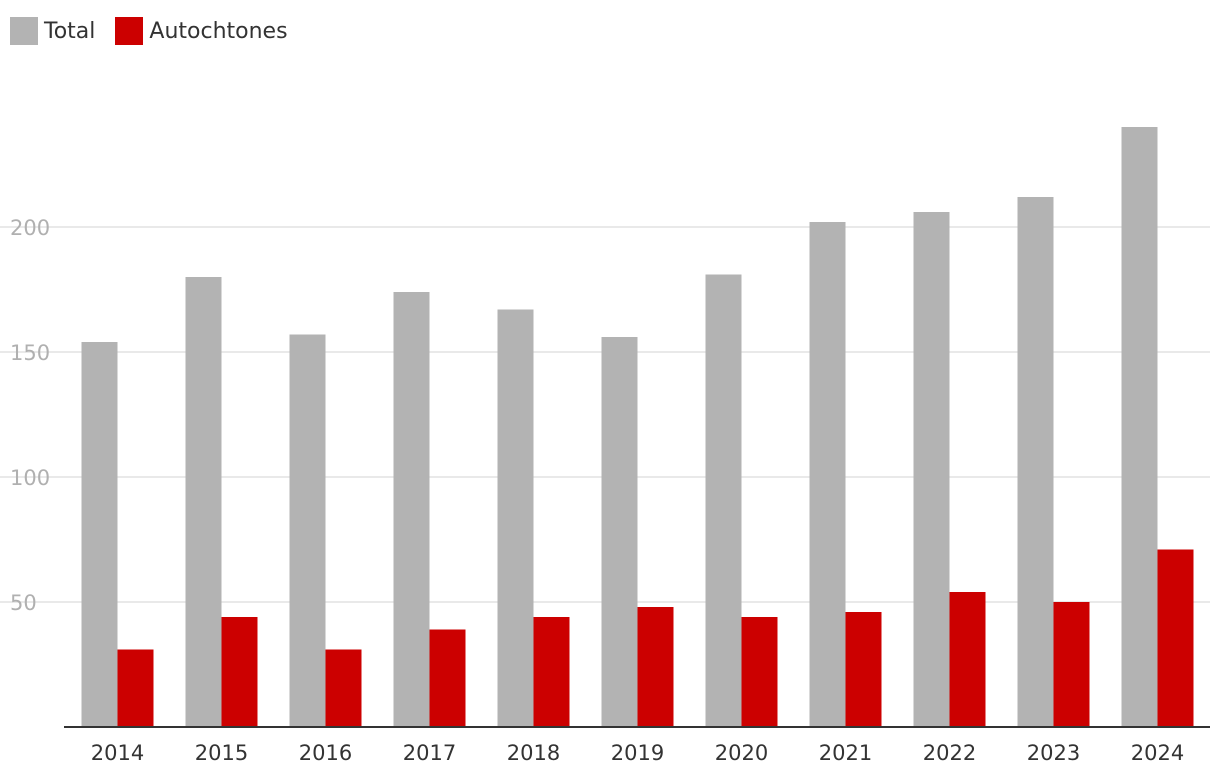  Describe the element at coordinates (931, 469) in the screenshot. I see `bar-total-2022` at that location.